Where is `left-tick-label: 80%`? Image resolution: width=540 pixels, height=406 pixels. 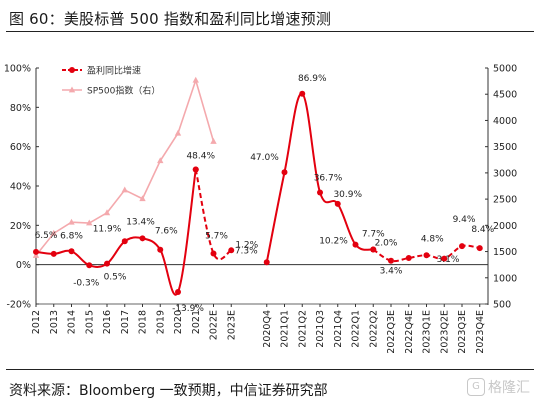
left-tick-label: 80% is located at coordinates (20, 108).